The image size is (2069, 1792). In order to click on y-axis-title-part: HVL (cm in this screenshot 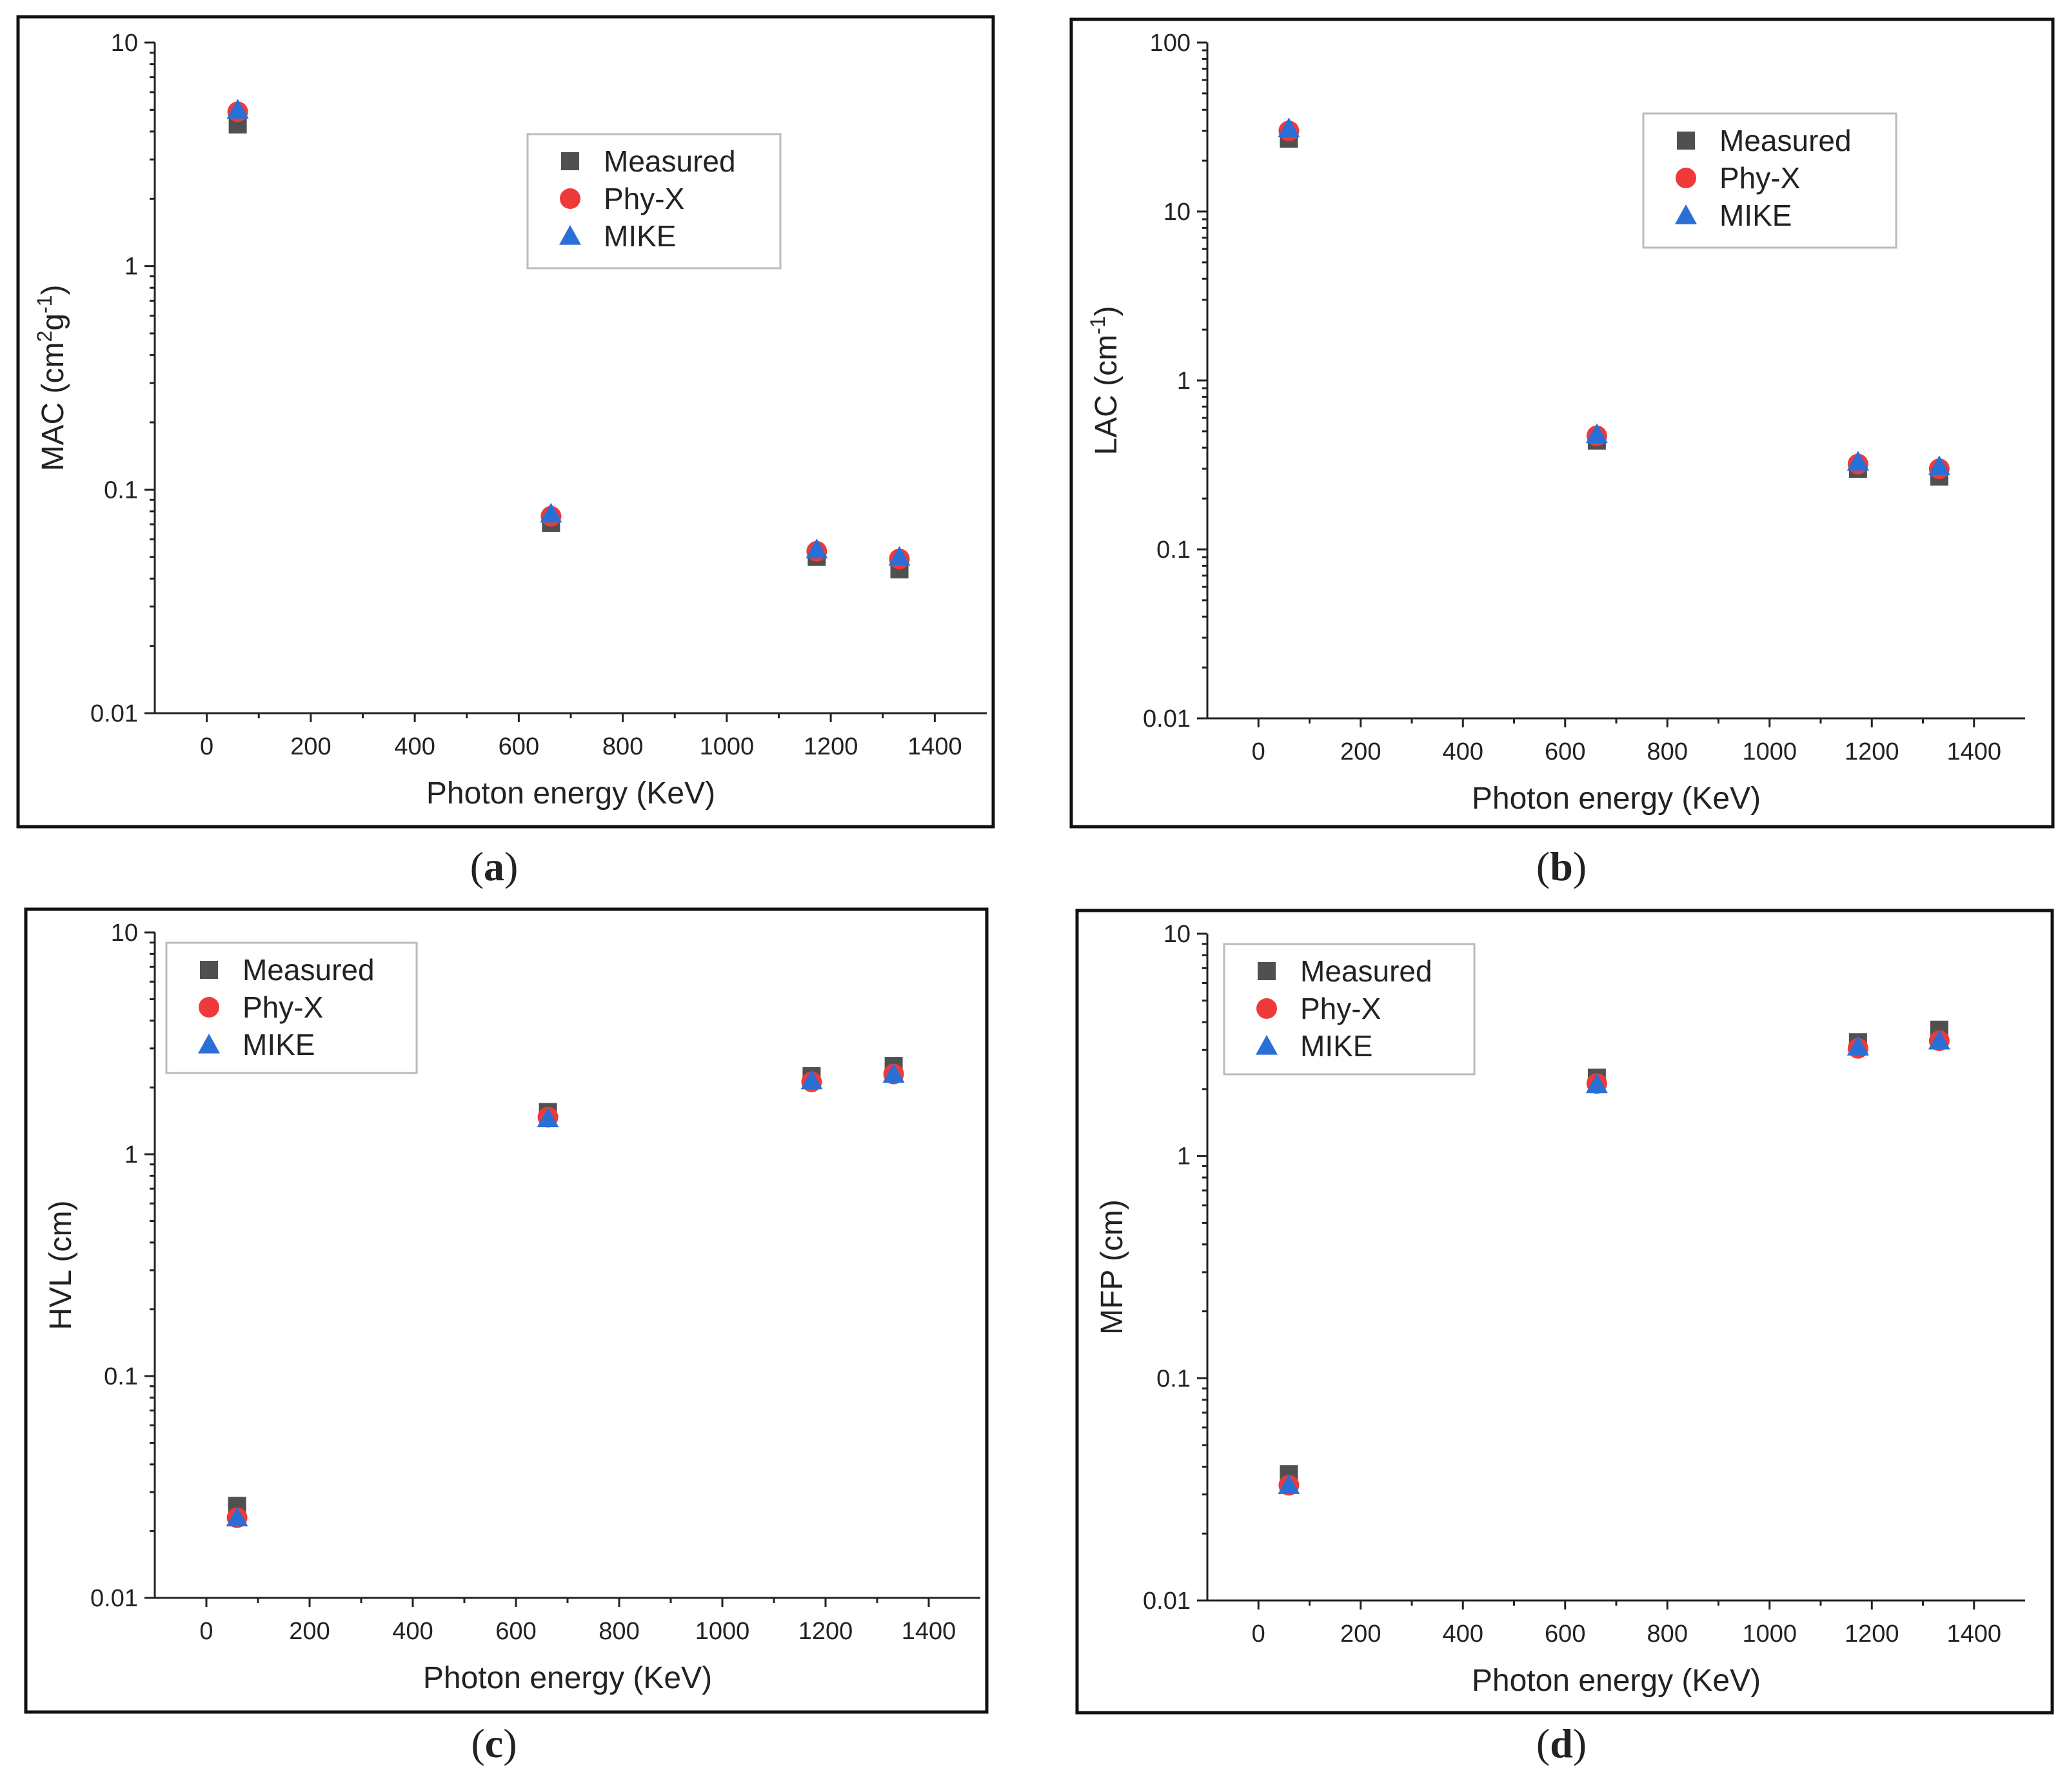, I will do `click(61, 1270)`.